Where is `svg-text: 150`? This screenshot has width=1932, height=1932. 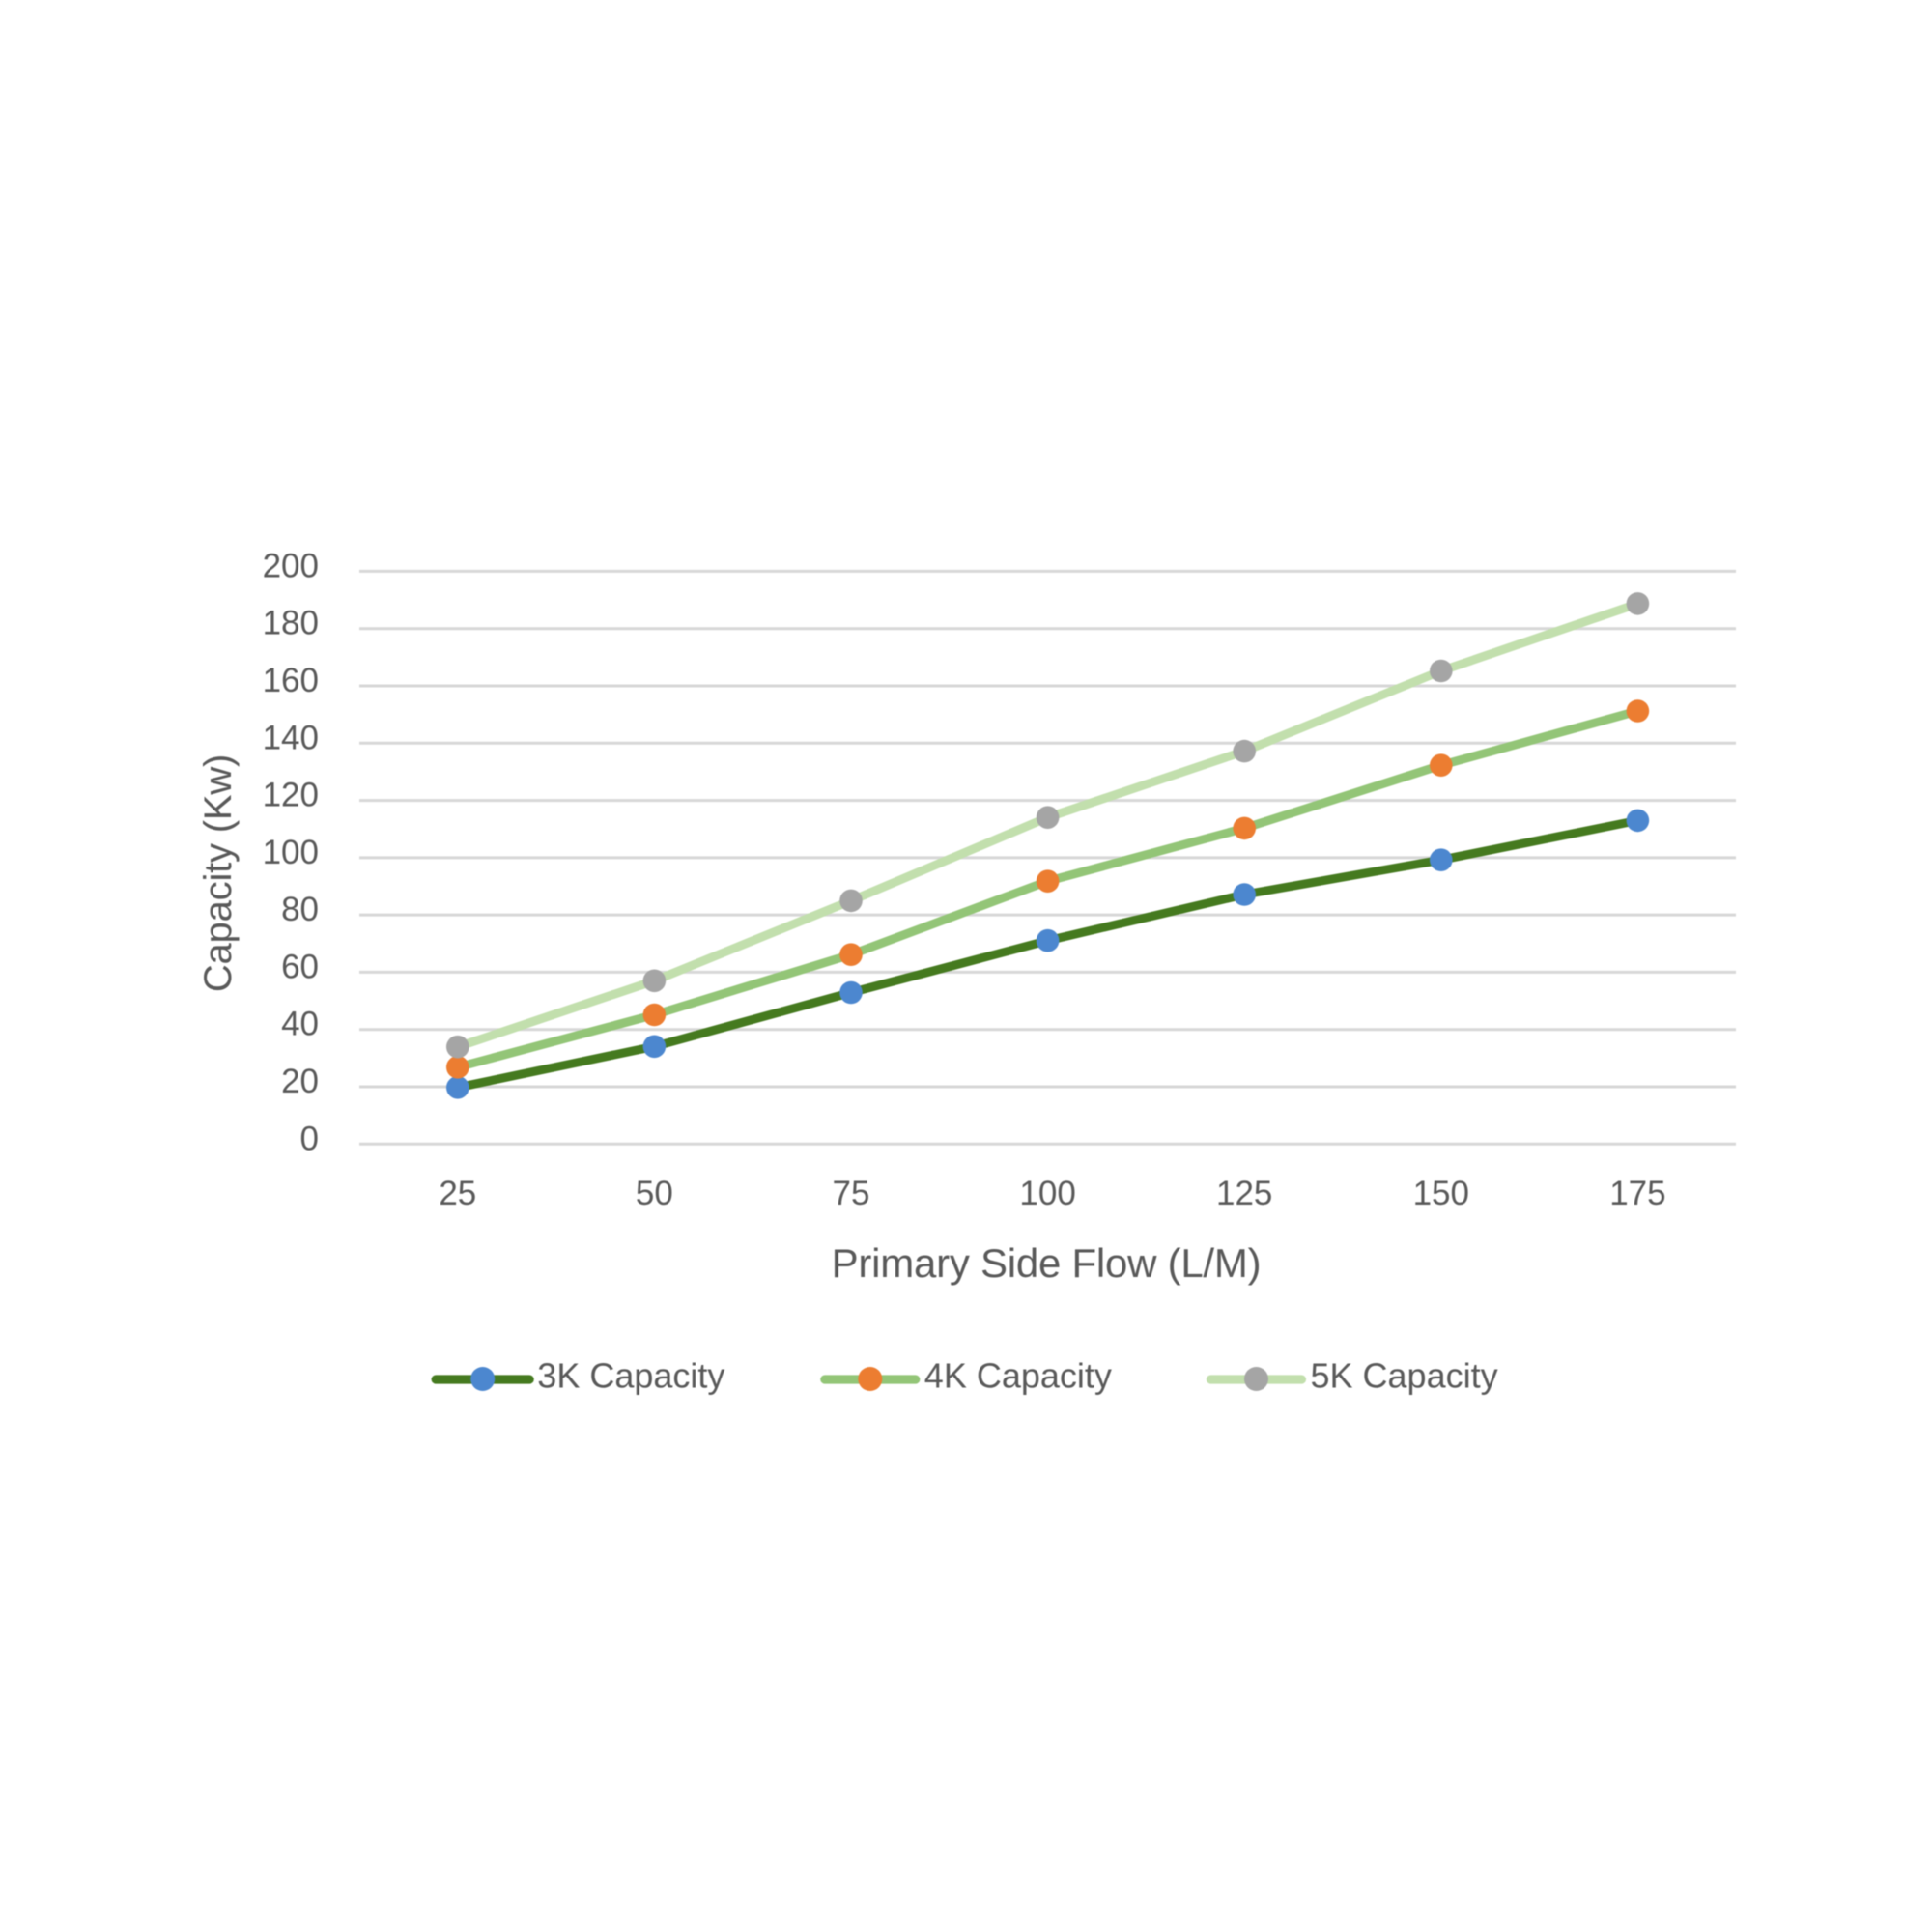 svg-text: 150 is located at coordinates (1441, 1193).